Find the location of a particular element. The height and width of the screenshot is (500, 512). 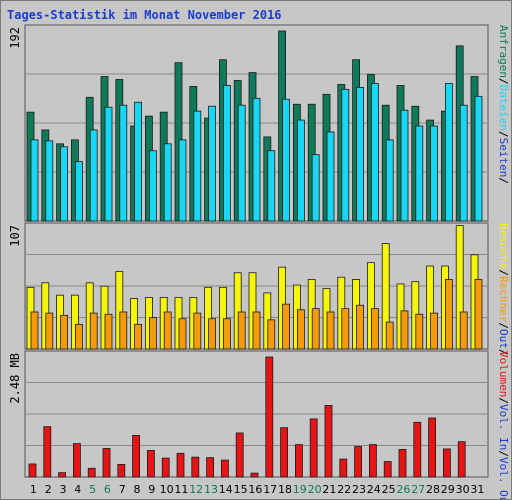

x-tick-label-24: 24 is located at coordinates (374, 489).